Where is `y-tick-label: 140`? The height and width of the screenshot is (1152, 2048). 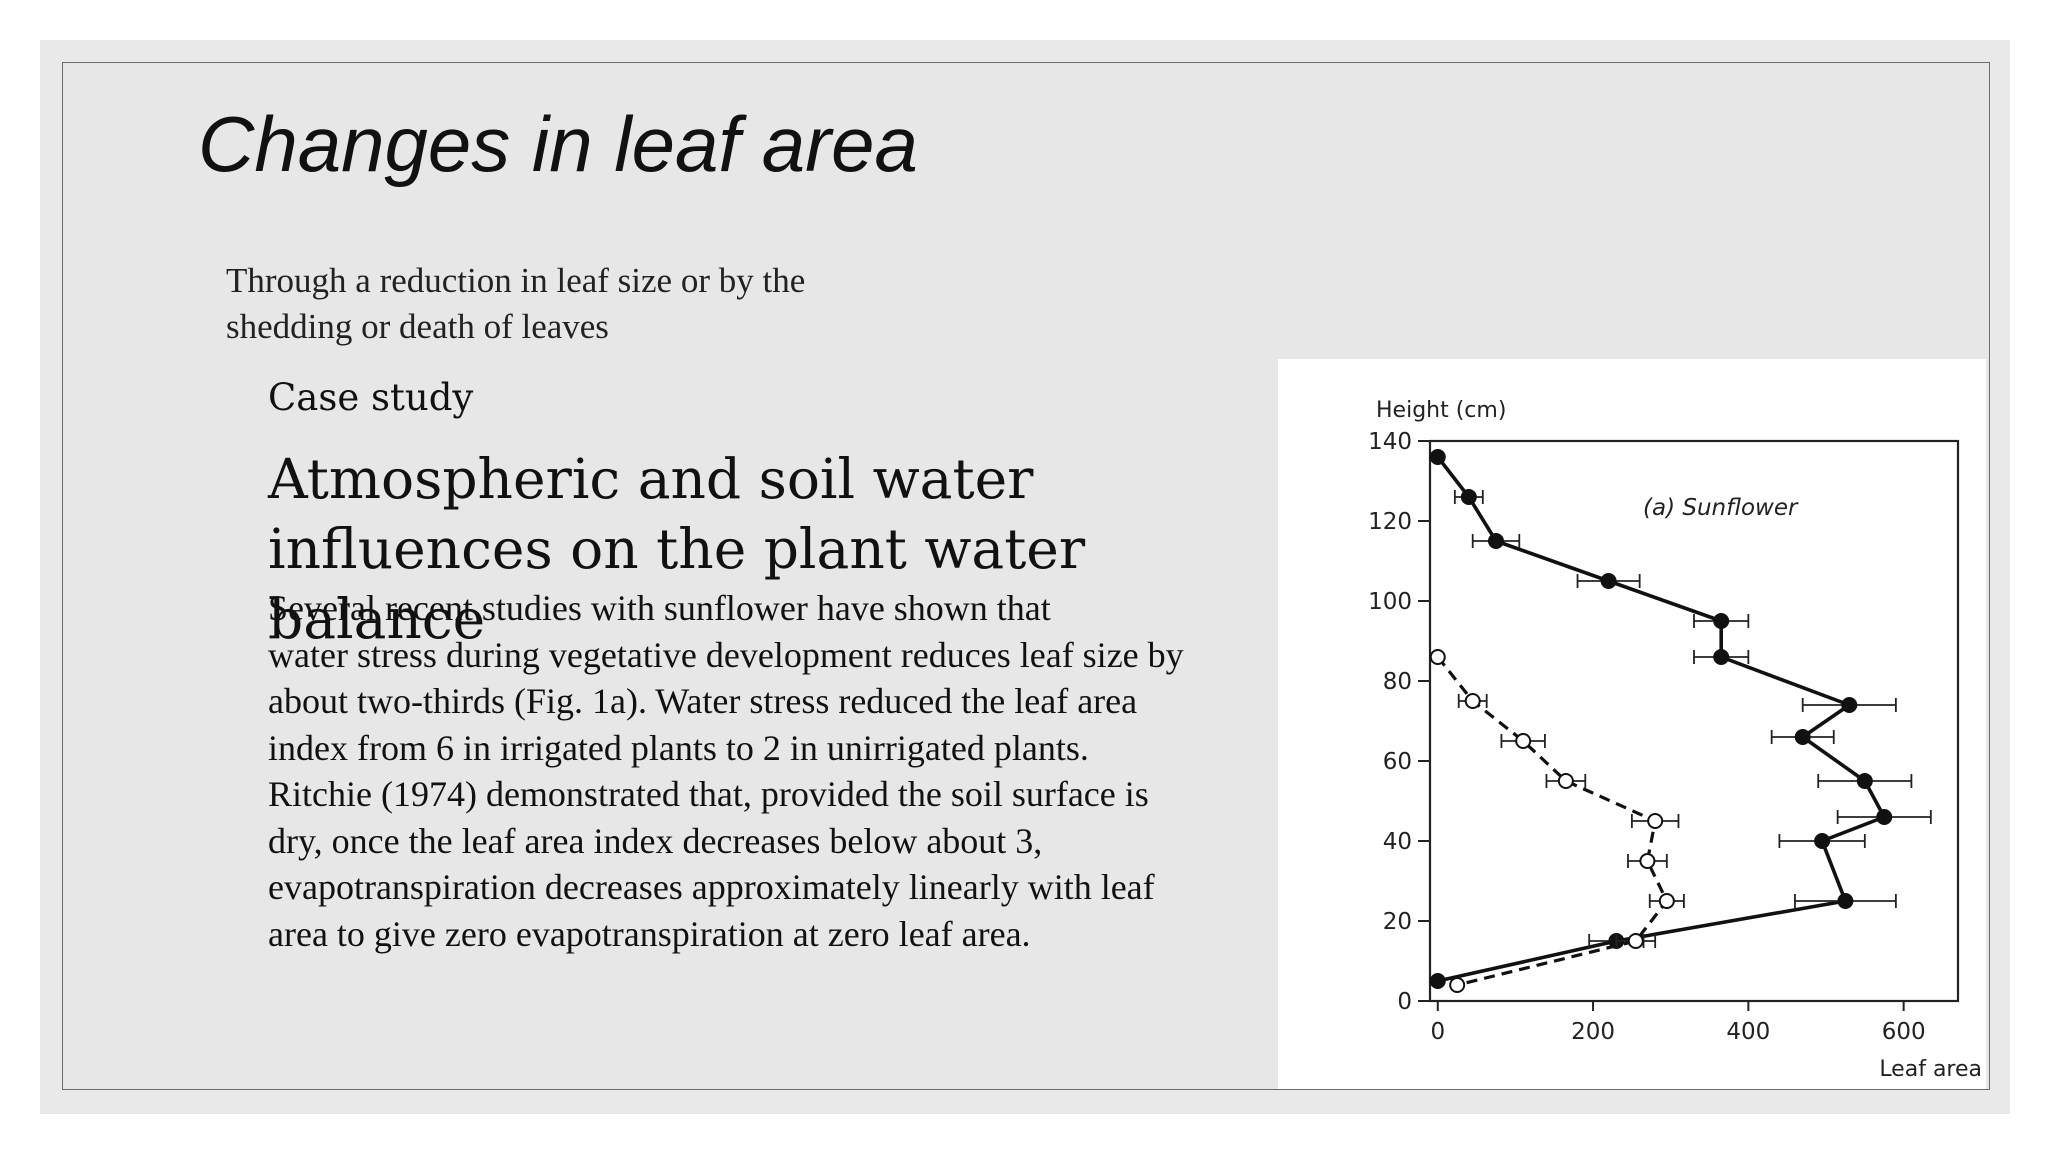
y-tick-label: 140 is located at coordinates (1390, 442).